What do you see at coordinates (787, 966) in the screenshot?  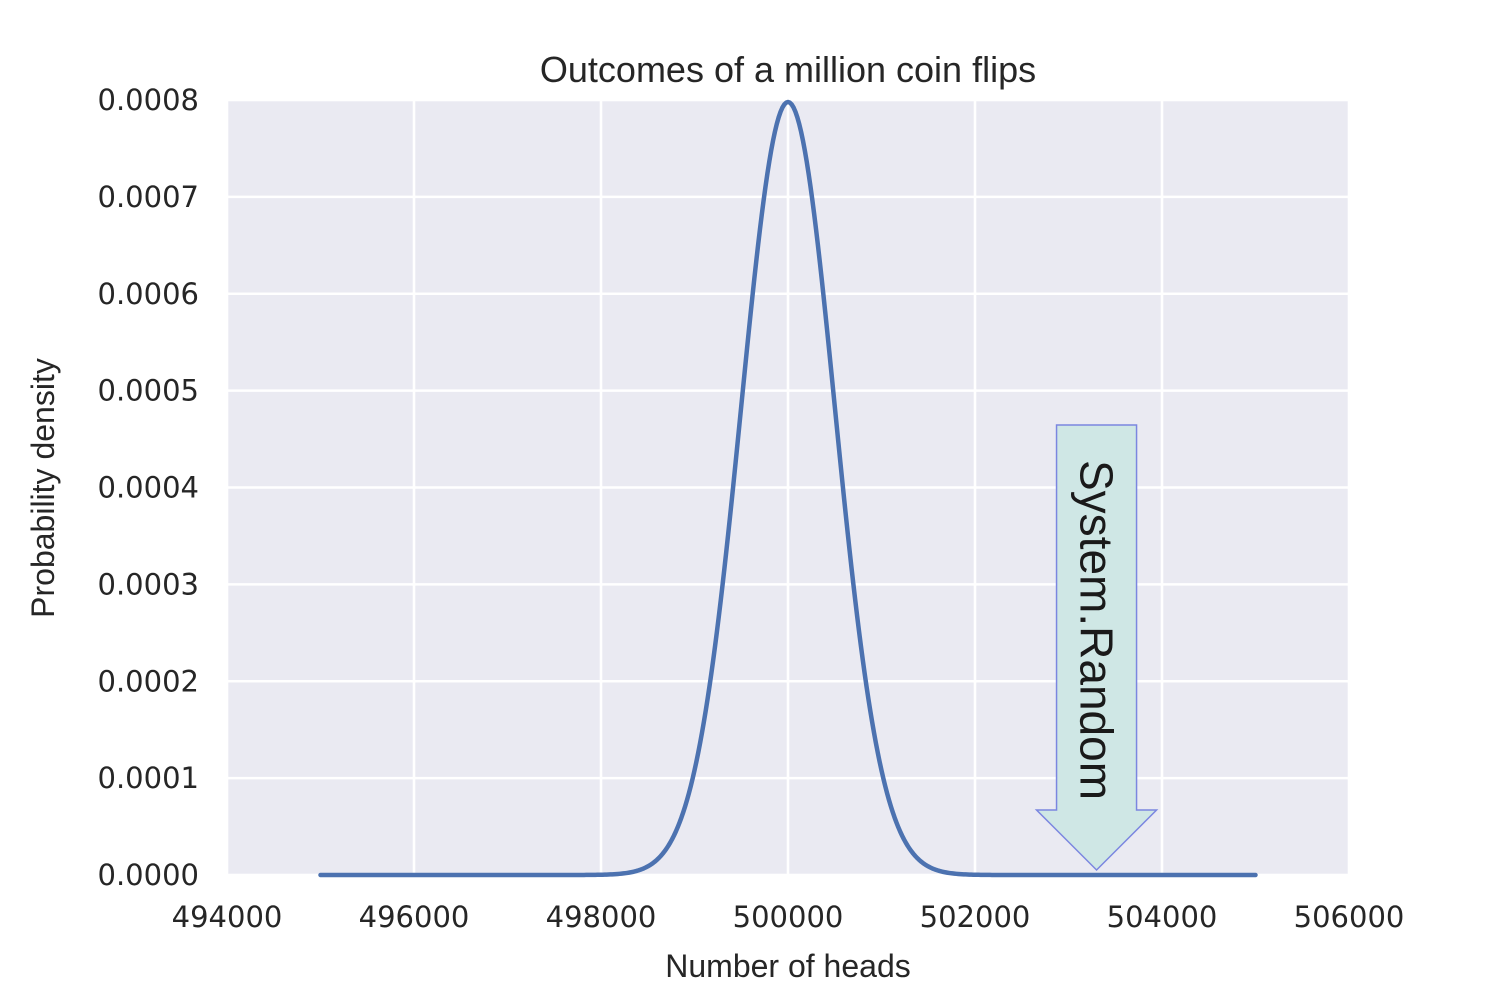 I see `x-axis-label: Number of heads` at bounding box center [787, 966].